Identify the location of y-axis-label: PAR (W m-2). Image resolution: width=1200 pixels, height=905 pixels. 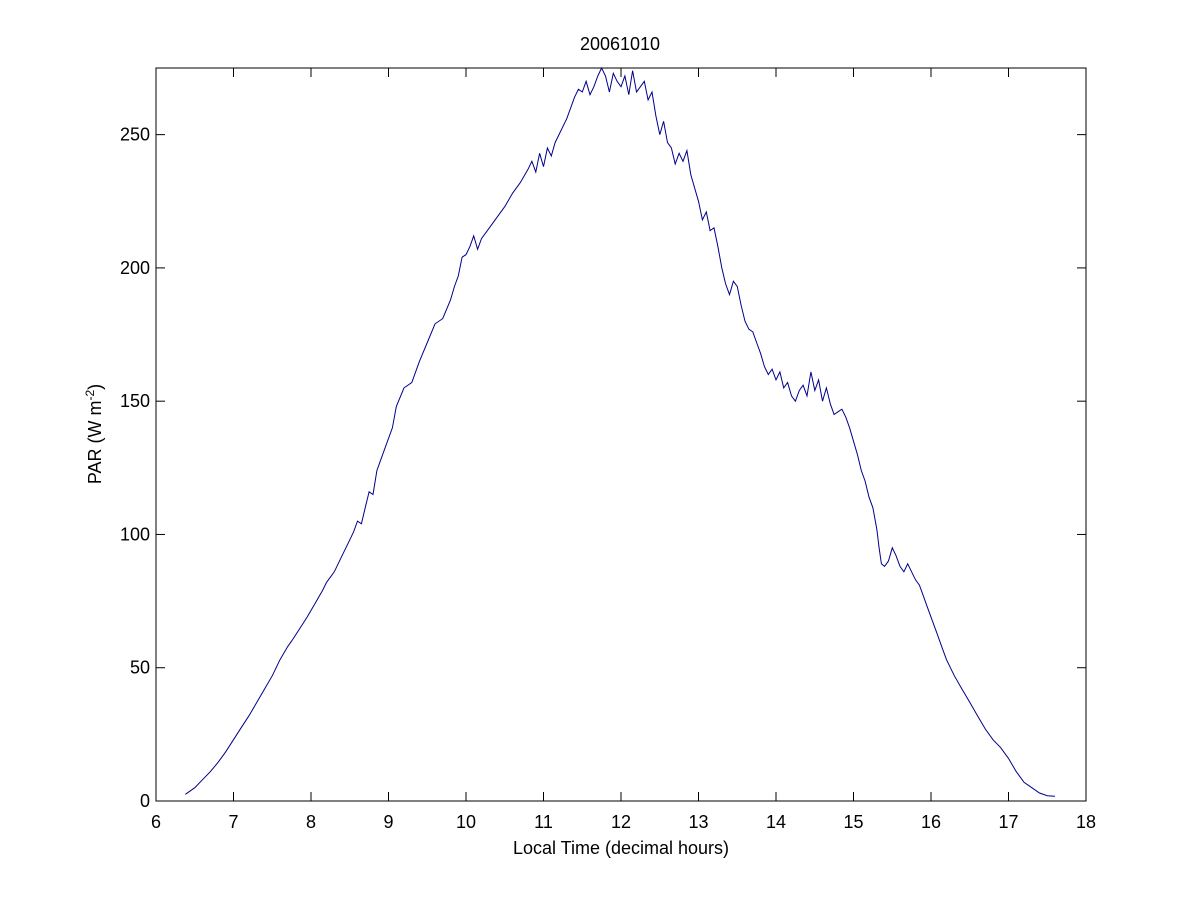
(94, 434).